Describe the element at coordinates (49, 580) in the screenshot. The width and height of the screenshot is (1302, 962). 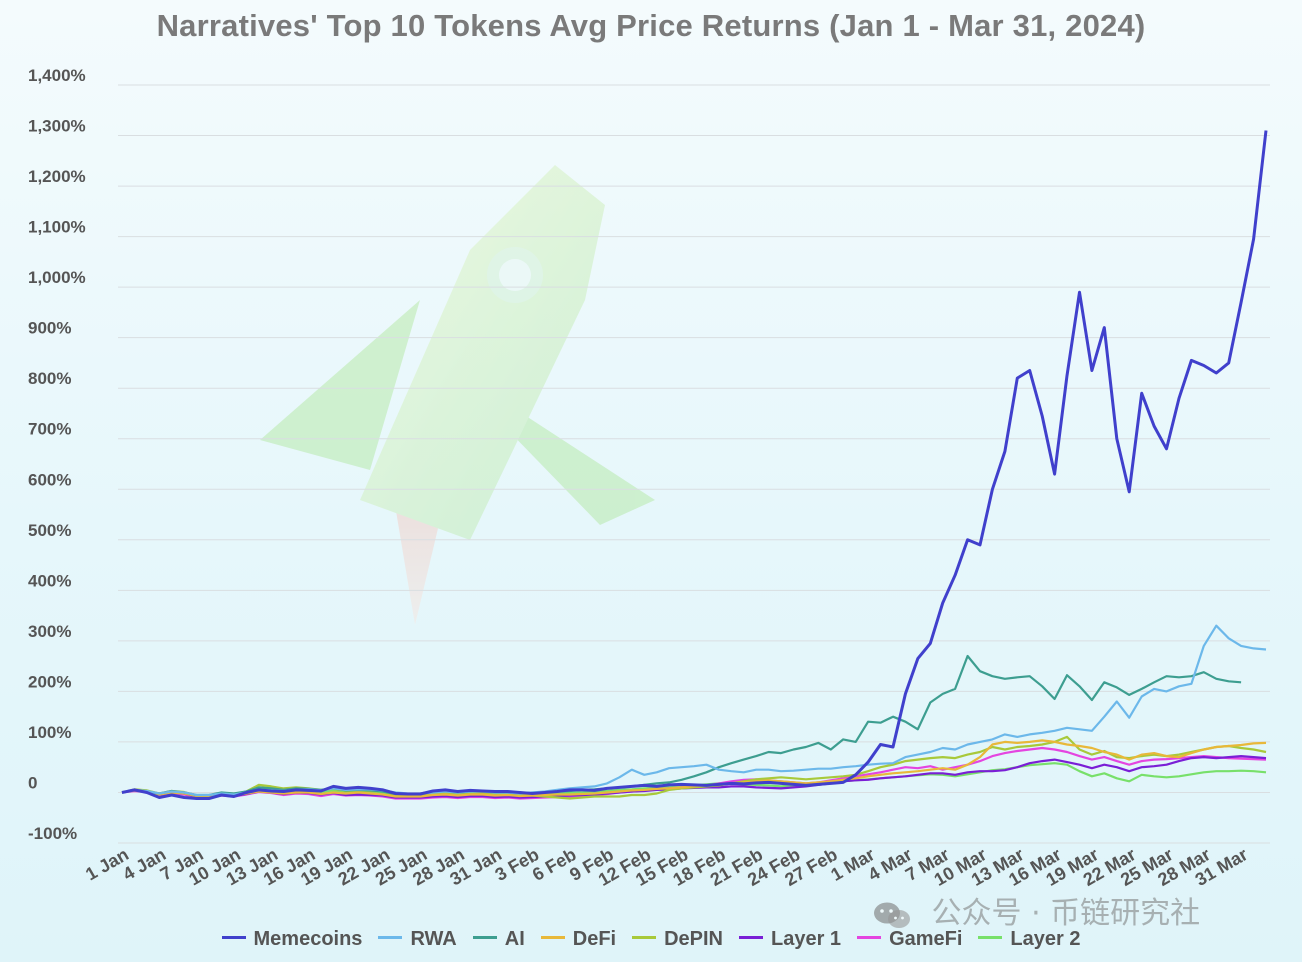
I see `y-tick-label: 400%` at that location.